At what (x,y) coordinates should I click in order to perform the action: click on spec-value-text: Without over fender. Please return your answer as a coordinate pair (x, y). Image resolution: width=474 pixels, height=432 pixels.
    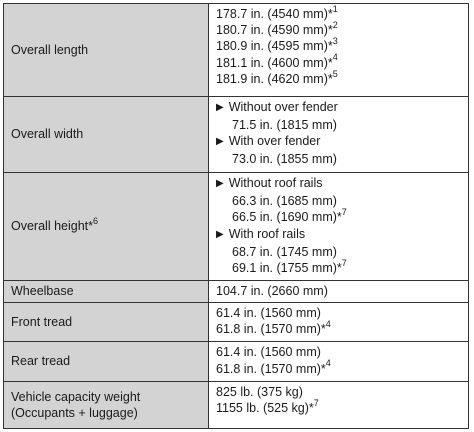
    Looking at the image, I should click on (283, 106).